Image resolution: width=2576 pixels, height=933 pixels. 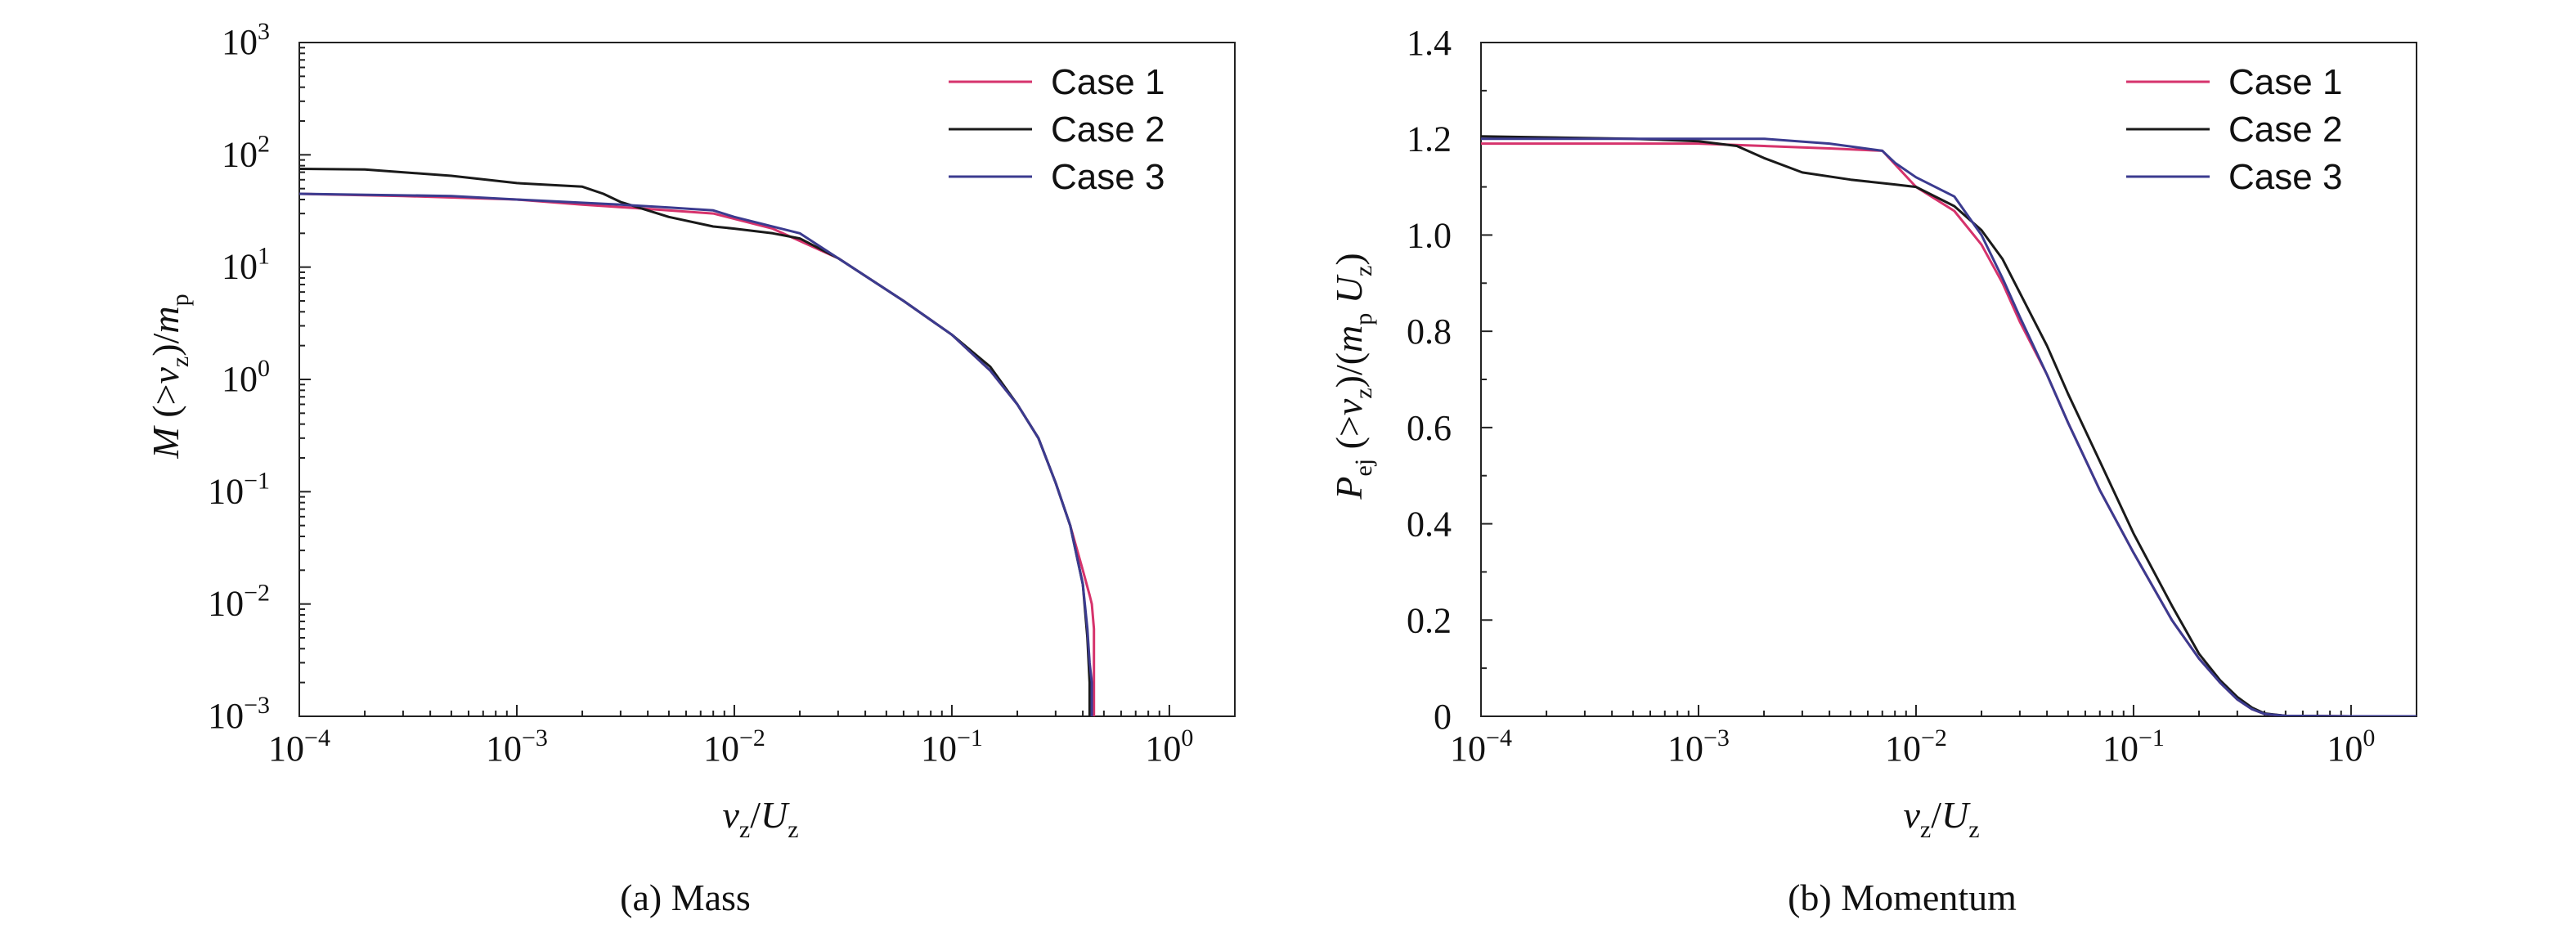 I want to click on y-tick-exponent: −3, so click(x=257, y=706).